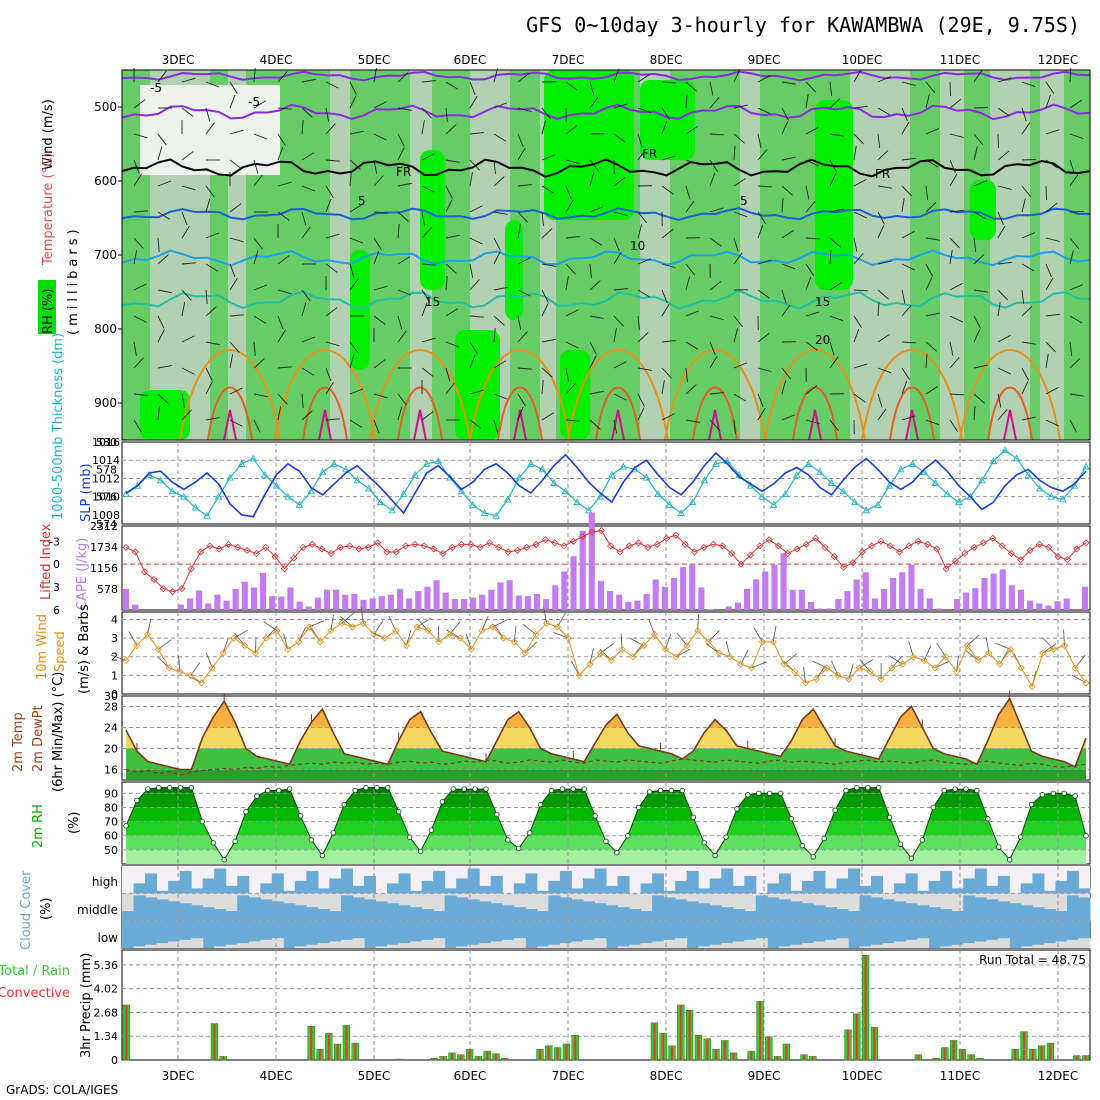  I want to click on cloud-row-low: low, so click(108, 938).